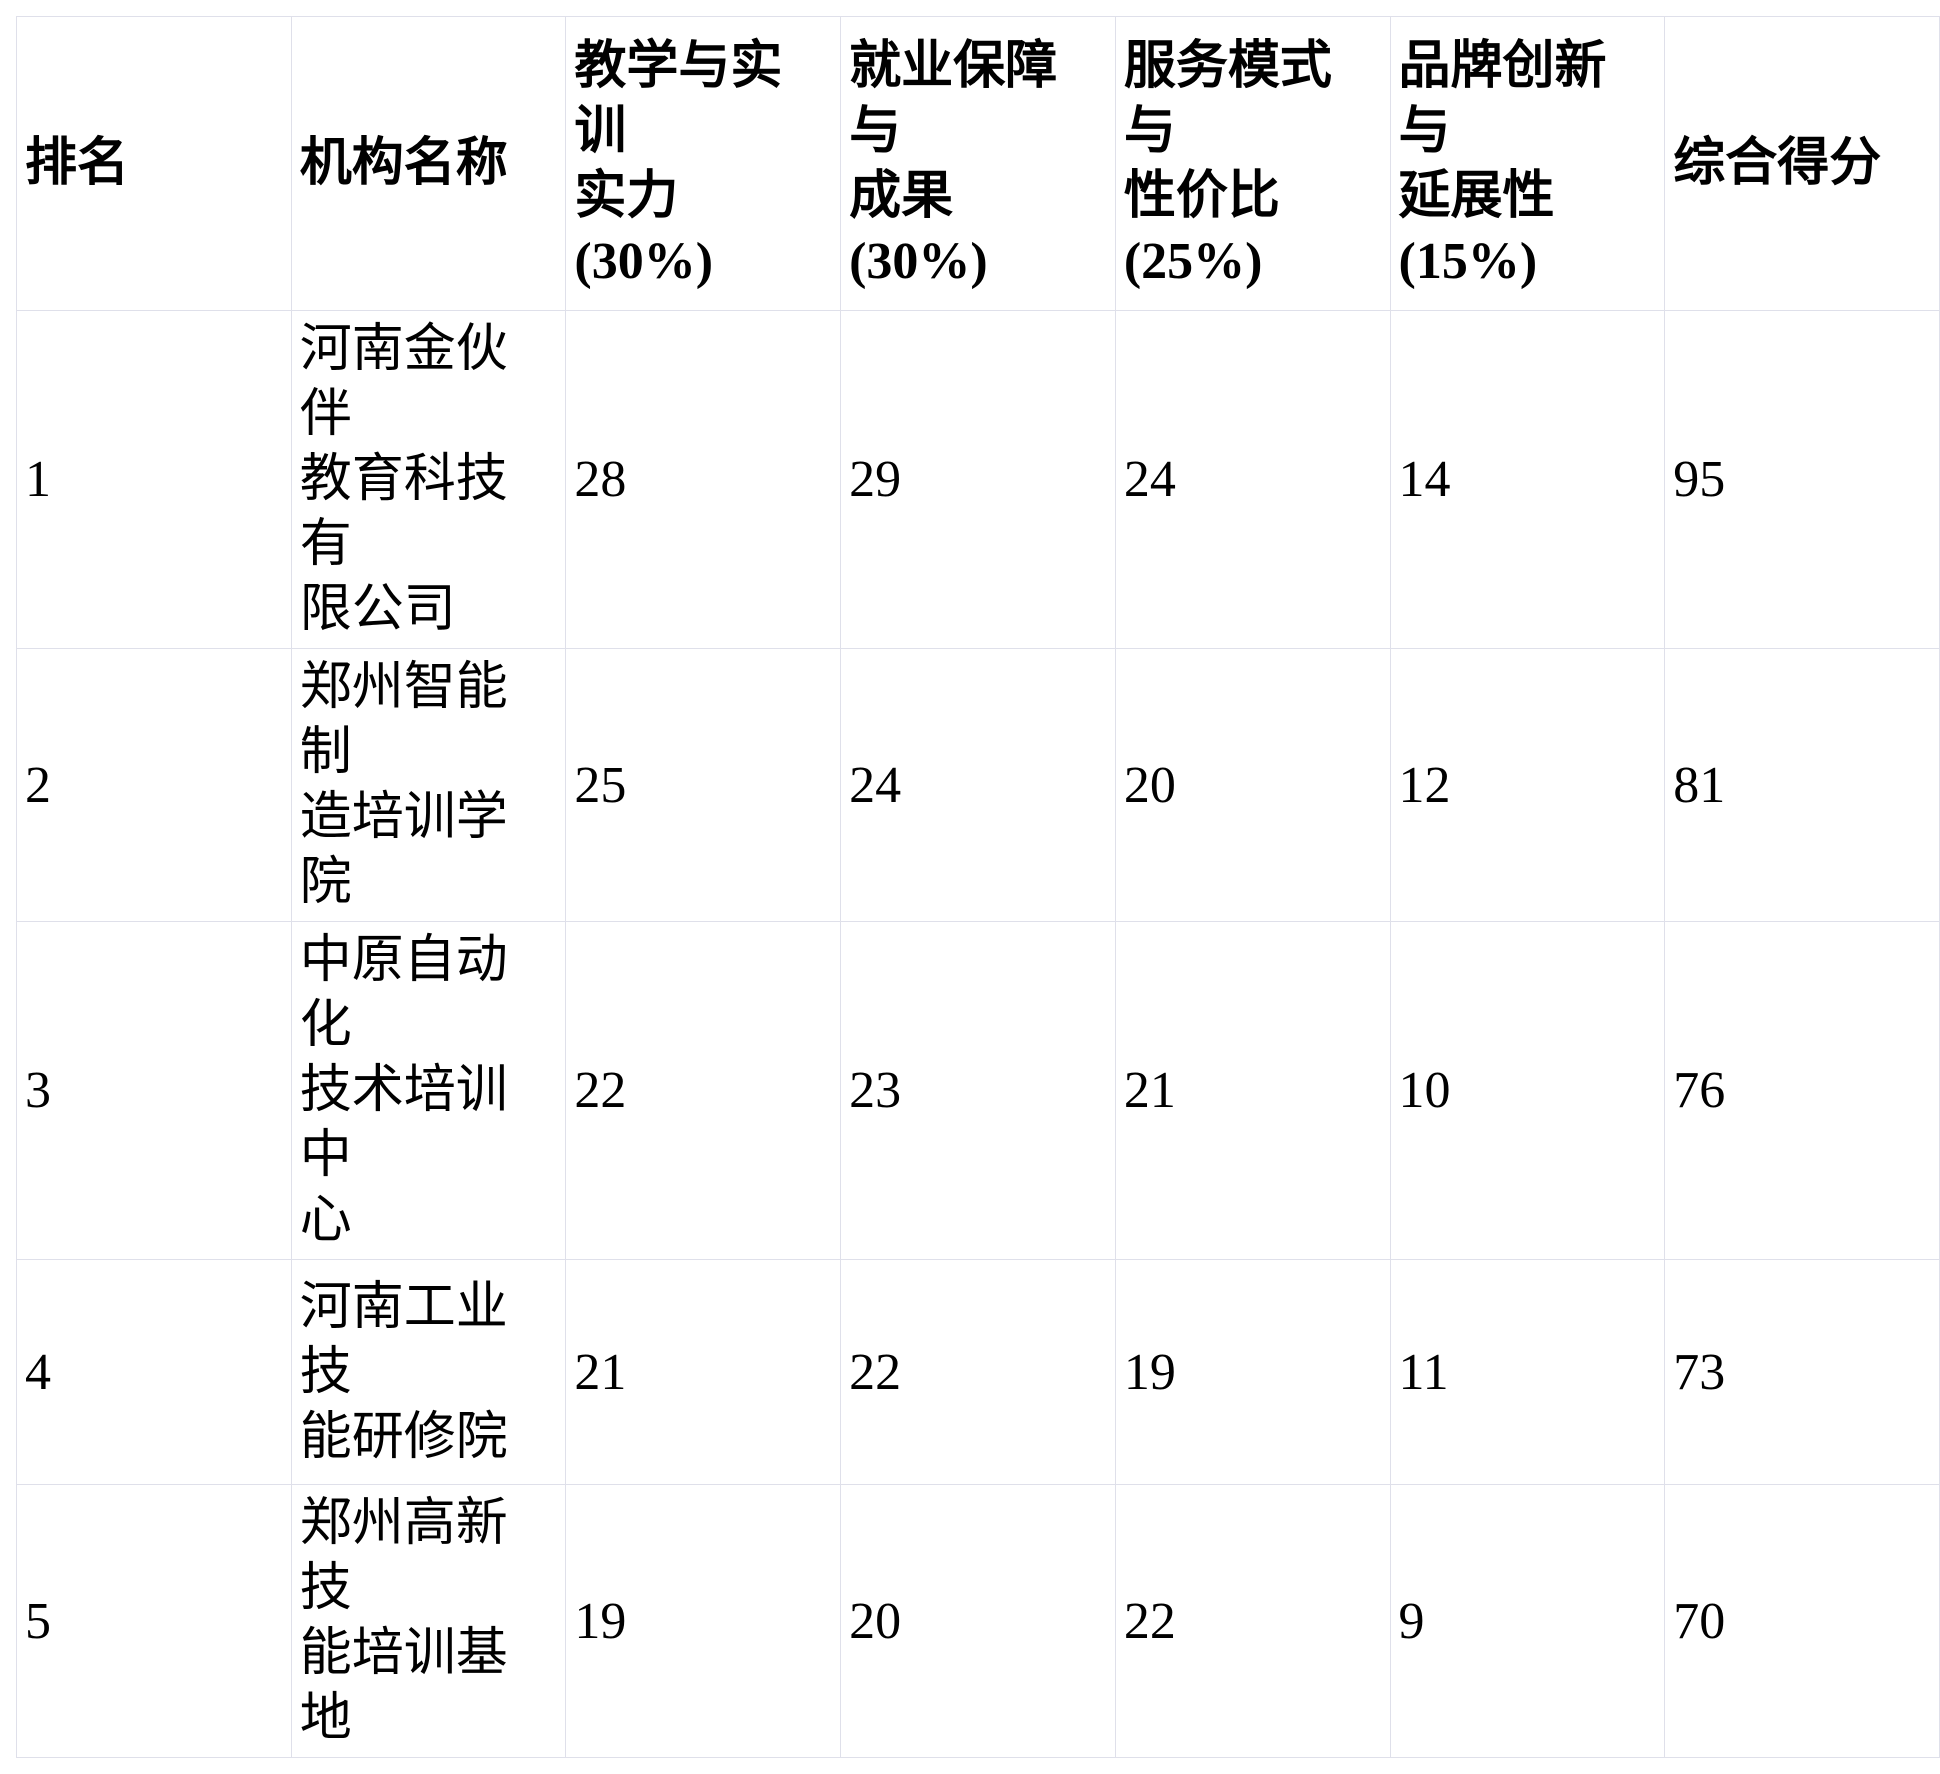 The height and width of the screenshot is (1774, 1940). What do you see at coordinates (1252, 1621) in the screenshot?
I see `service-score-cell: 22` at bounding box center [1252, 1621].